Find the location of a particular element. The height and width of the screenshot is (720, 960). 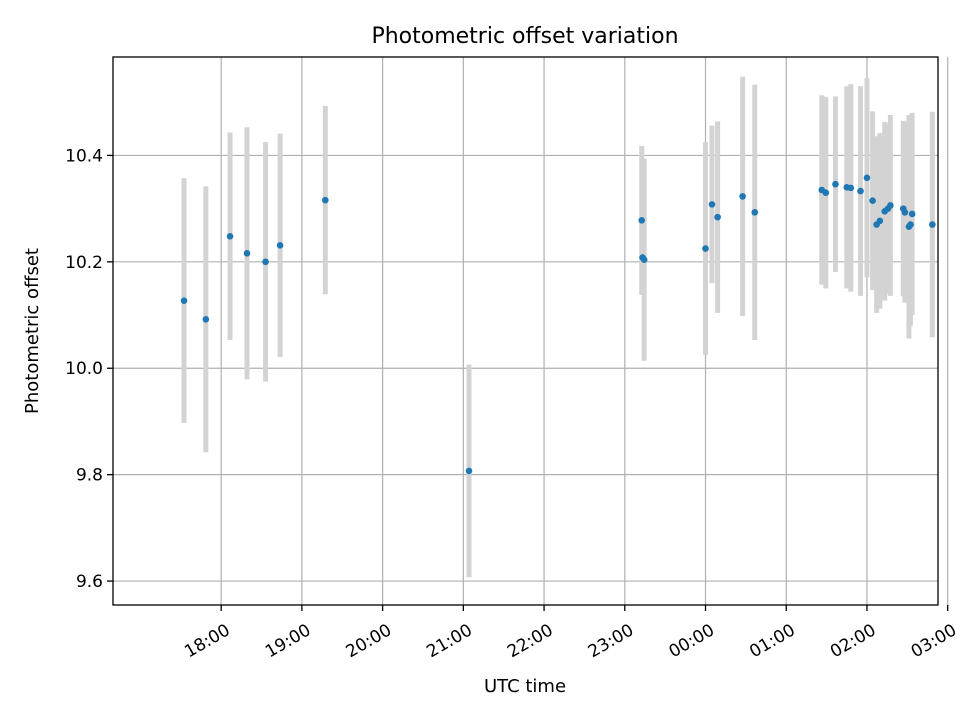

y-axis-label: Photometric offset is located at coordinates (32, 331).